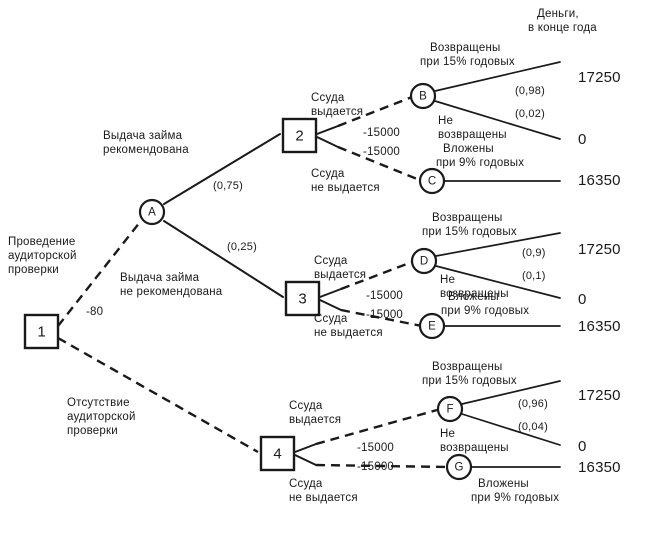  Describe the element at coordinates (382, 152) in the screenshot. I see `node2-loan-cost-lower: -15000` at that location.